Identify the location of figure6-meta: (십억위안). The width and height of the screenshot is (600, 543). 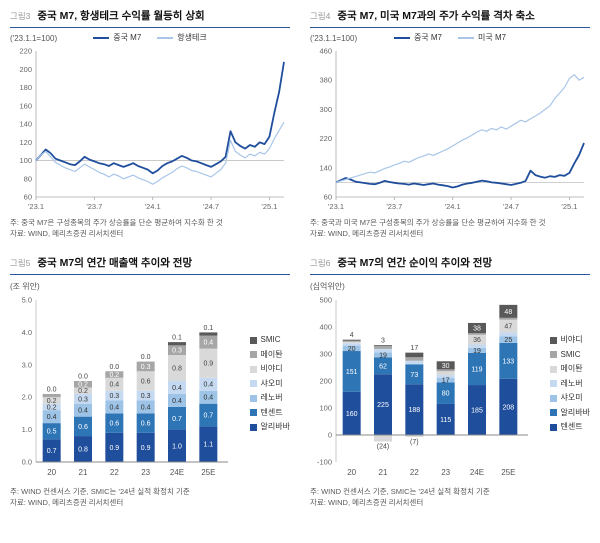
(450, 286).